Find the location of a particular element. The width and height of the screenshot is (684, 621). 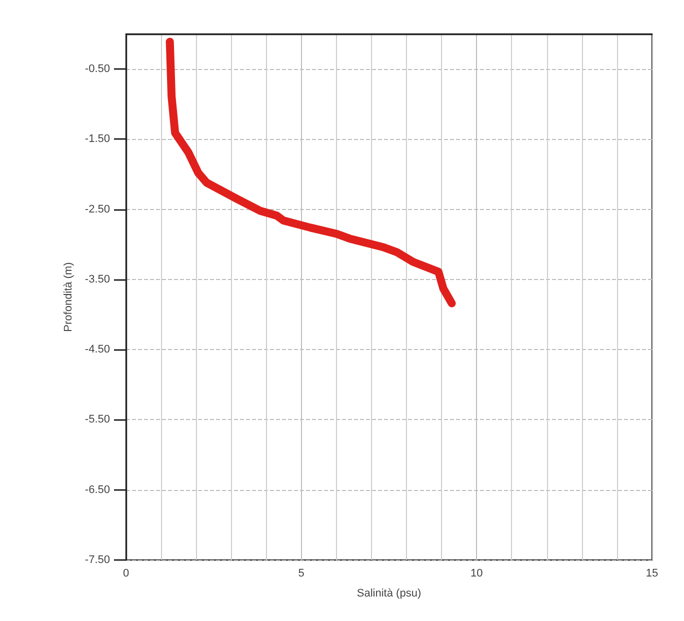

y-tick-label: -6.50 is located at coordinates (97, 490).